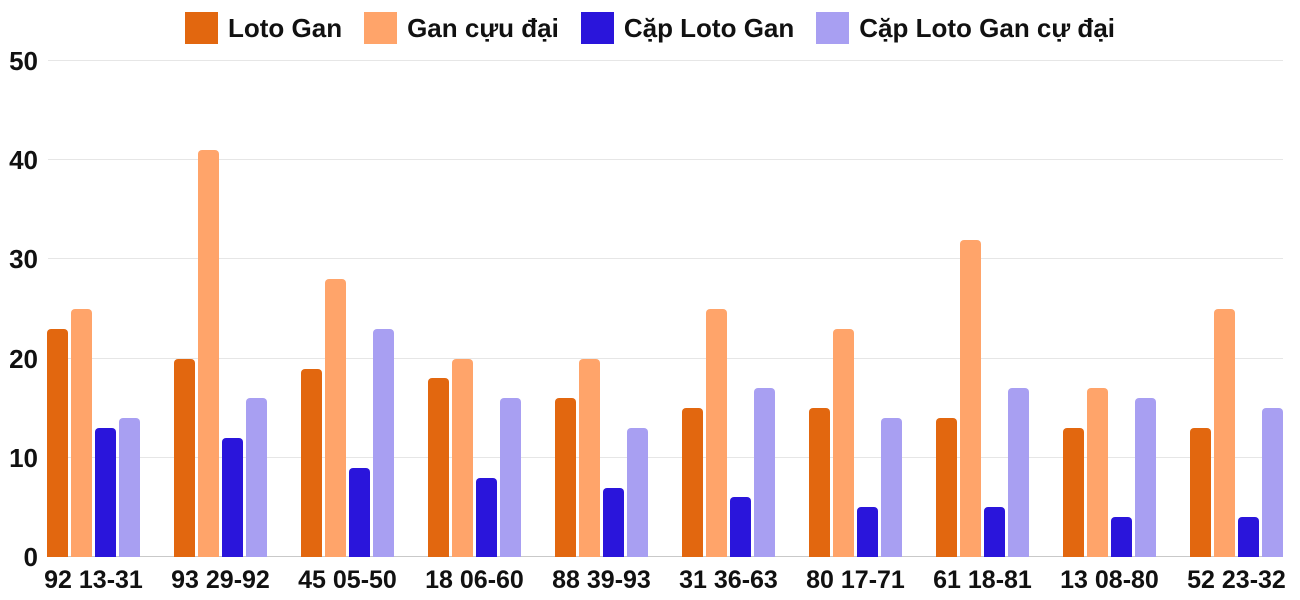  What do you see at coordinates (982, 580) in the screenshot?
I see `x-category-label: 61 18-81` at bounding box center [982, 580].